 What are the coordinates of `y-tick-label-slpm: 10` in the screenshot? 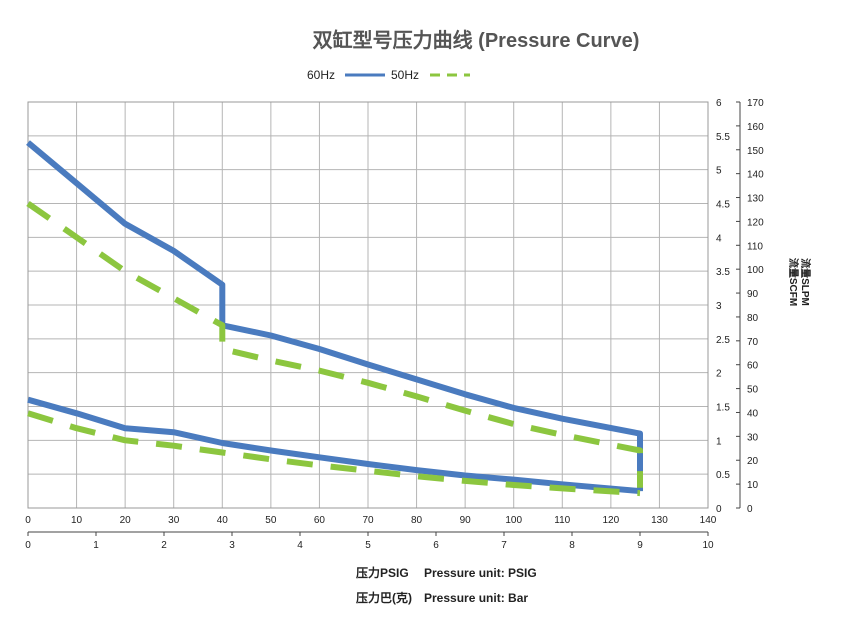 It's located at (753, 485).